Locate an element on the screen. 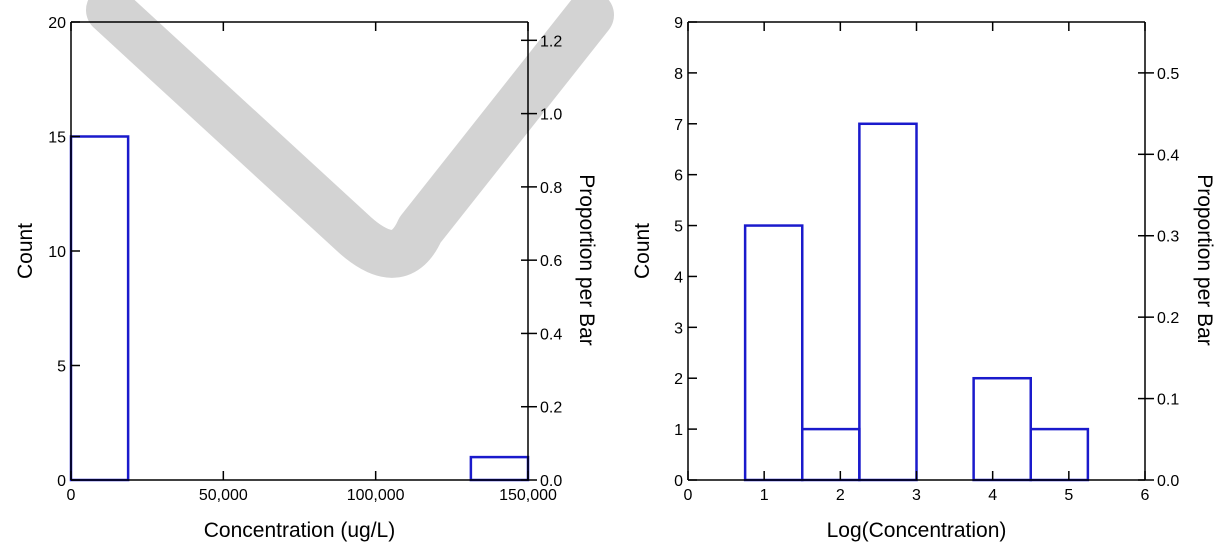 This screenshot has width=1215, height=543. x-axis-title: Concentration (ug/L) is located at coordinates (299, 530).